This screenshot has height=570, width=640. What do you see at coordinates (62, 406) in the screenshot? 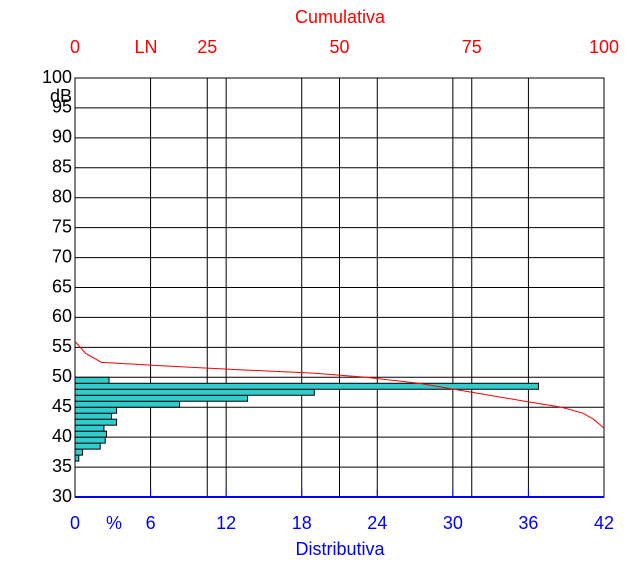
I see `y-tick-label: 45` at bounding box center [62, 406].